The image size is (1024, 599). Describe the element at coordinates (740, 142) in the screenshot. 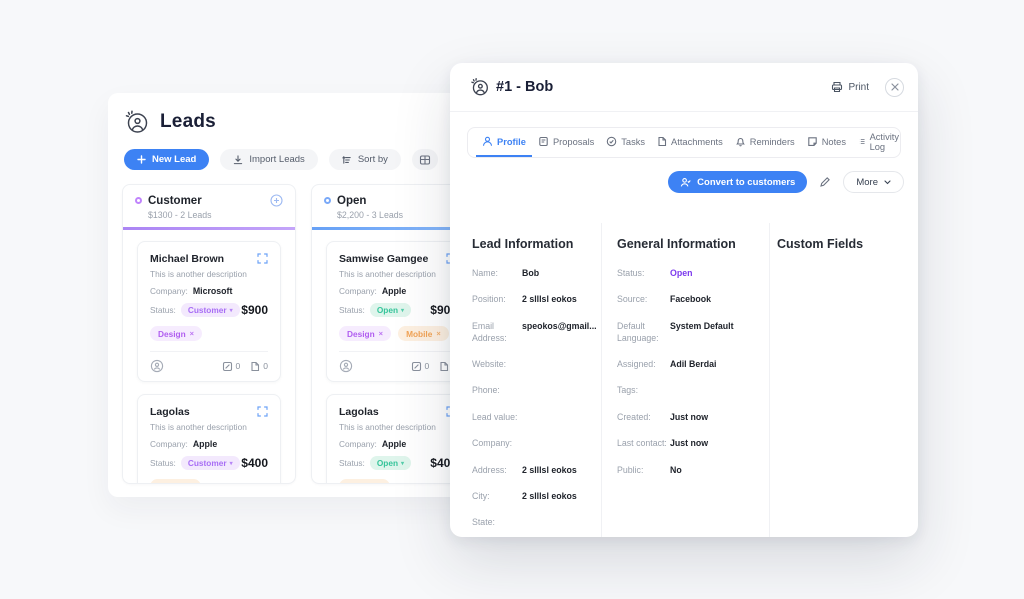

I see `bell-icon` at that location.